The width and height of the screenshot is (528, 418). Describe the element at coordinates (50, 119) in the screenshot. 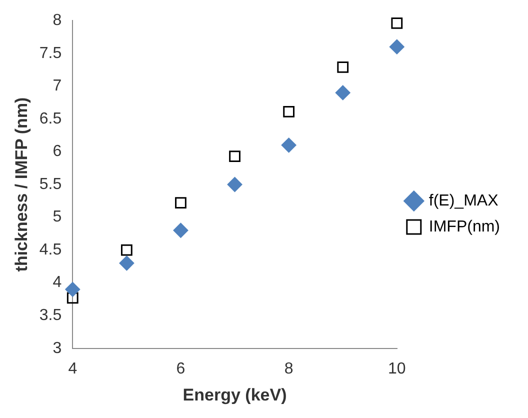

I see `y-tick-label: 6.5` at that location.